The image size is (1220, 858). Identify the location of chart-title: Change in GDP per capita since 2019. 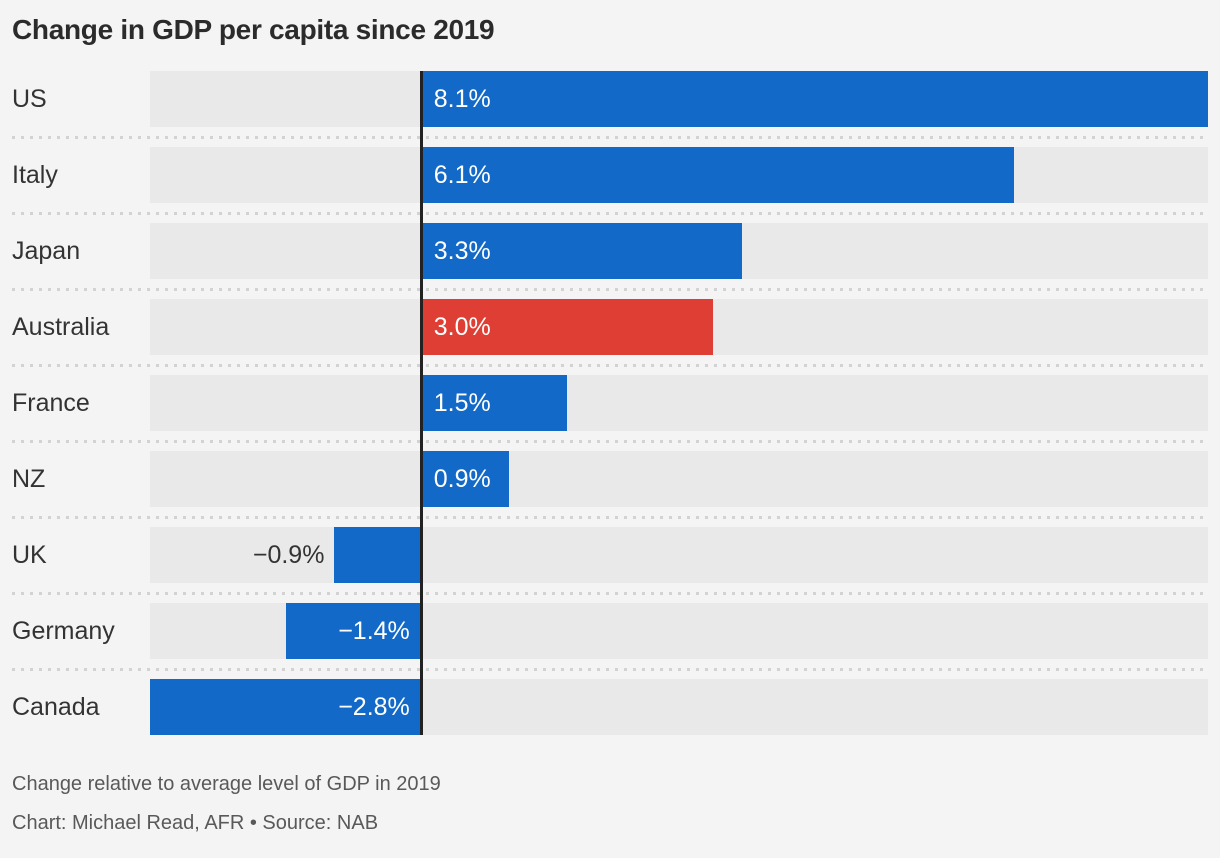
(253, 29).